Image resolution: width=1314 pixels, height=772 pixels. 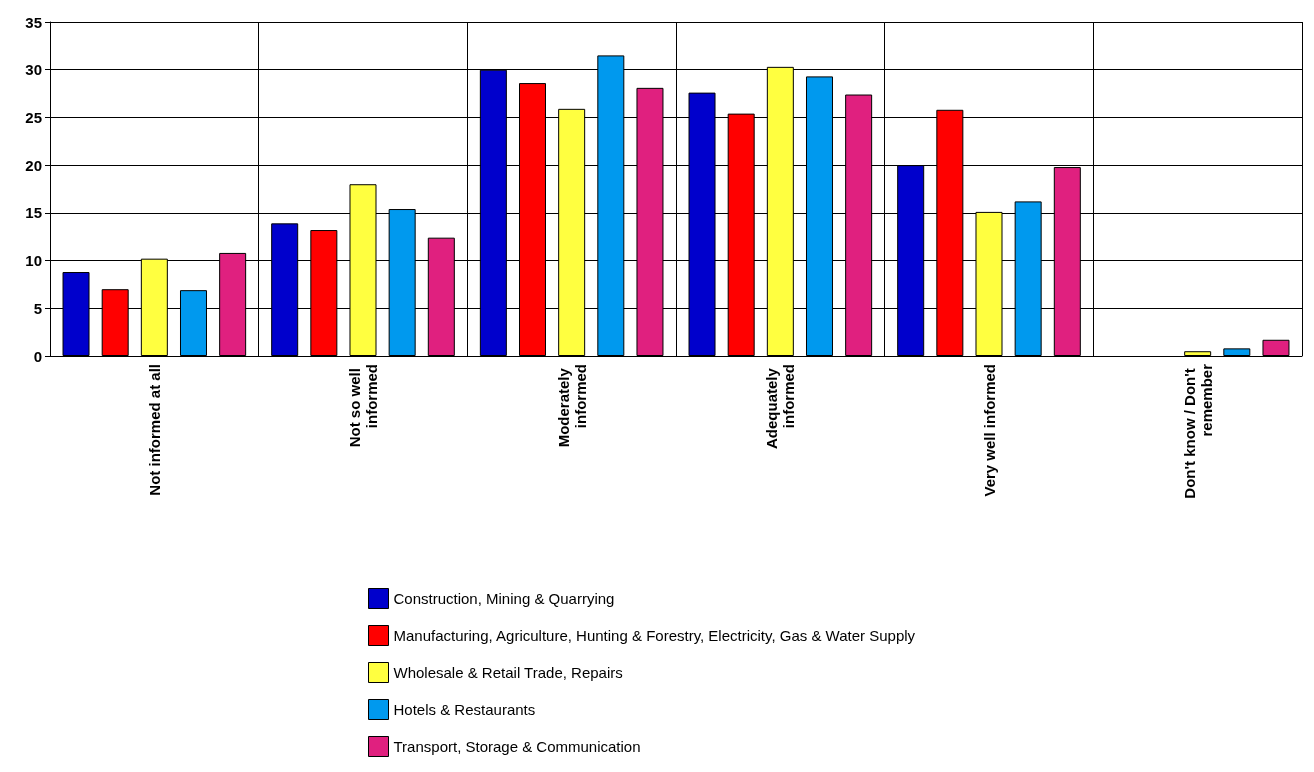 What do you see at coordinates (33, 117) in the screenshot?
I see `y-tick-label: 25` at bounding box center [33, 117].